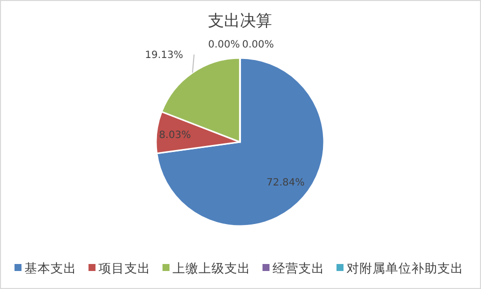 This screenshot has width=481, height=289. I want to click on legend-label: 对附属单位补助支出, so click(405, 268).